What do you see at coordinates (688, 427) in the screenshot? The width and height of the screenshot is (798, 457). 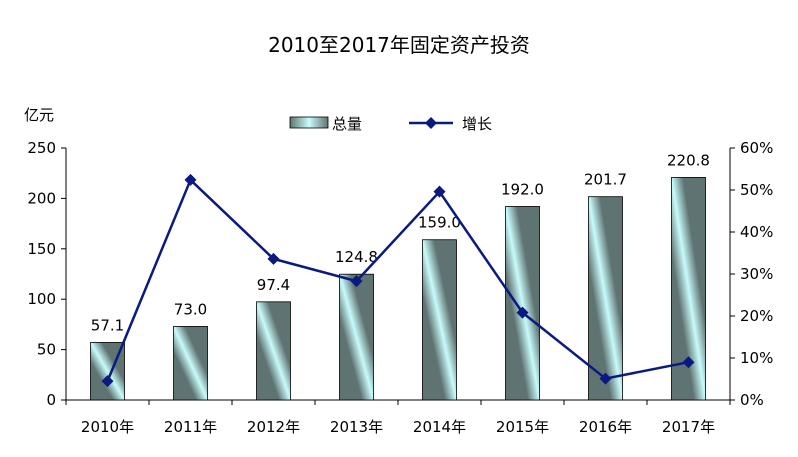 I see `x-axis-category-label: 2017年` at bounding box center [688, 427].